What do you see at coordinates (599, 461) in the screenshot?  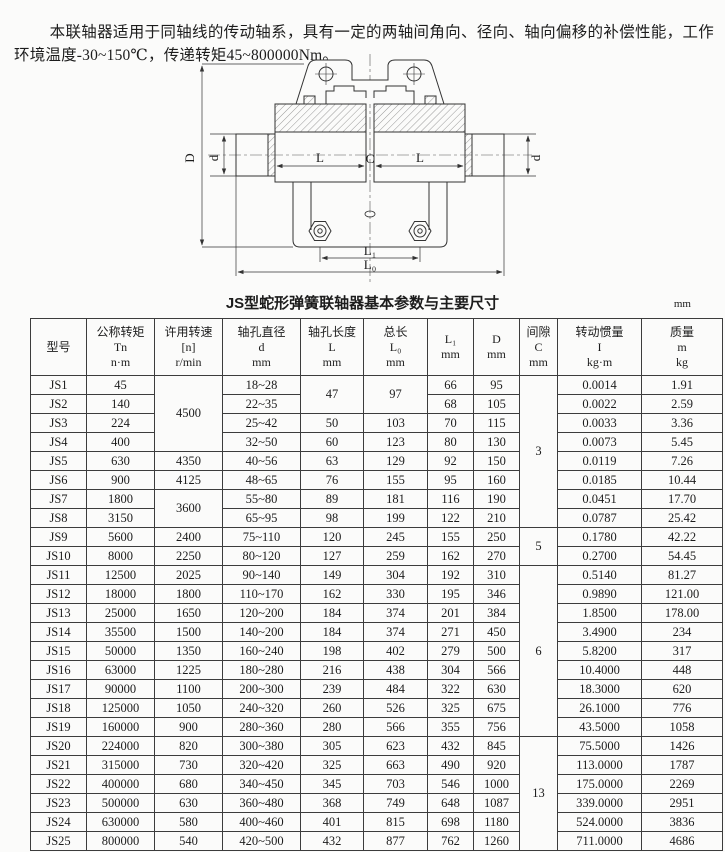 I see `table-cell: 0.0119` at bounding box center [599, 461].